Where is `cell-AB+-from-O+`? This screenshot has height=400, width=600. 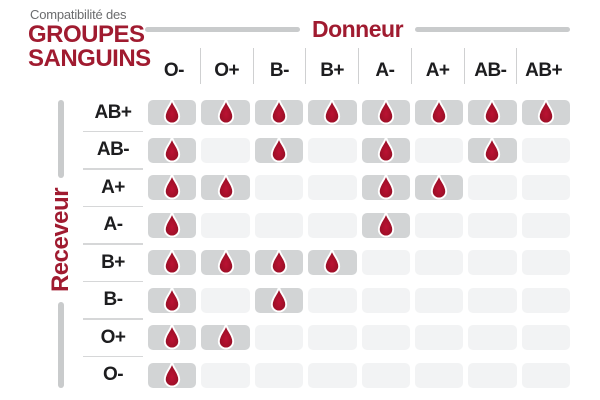
cell-AB+-from-O+ is located at coordinates (225, 111).